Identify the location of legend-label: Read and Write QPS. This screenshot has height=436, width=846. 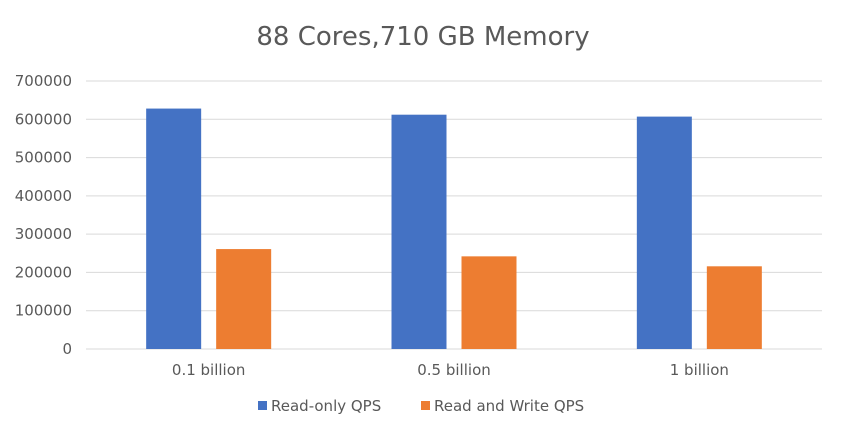
(509, 406).